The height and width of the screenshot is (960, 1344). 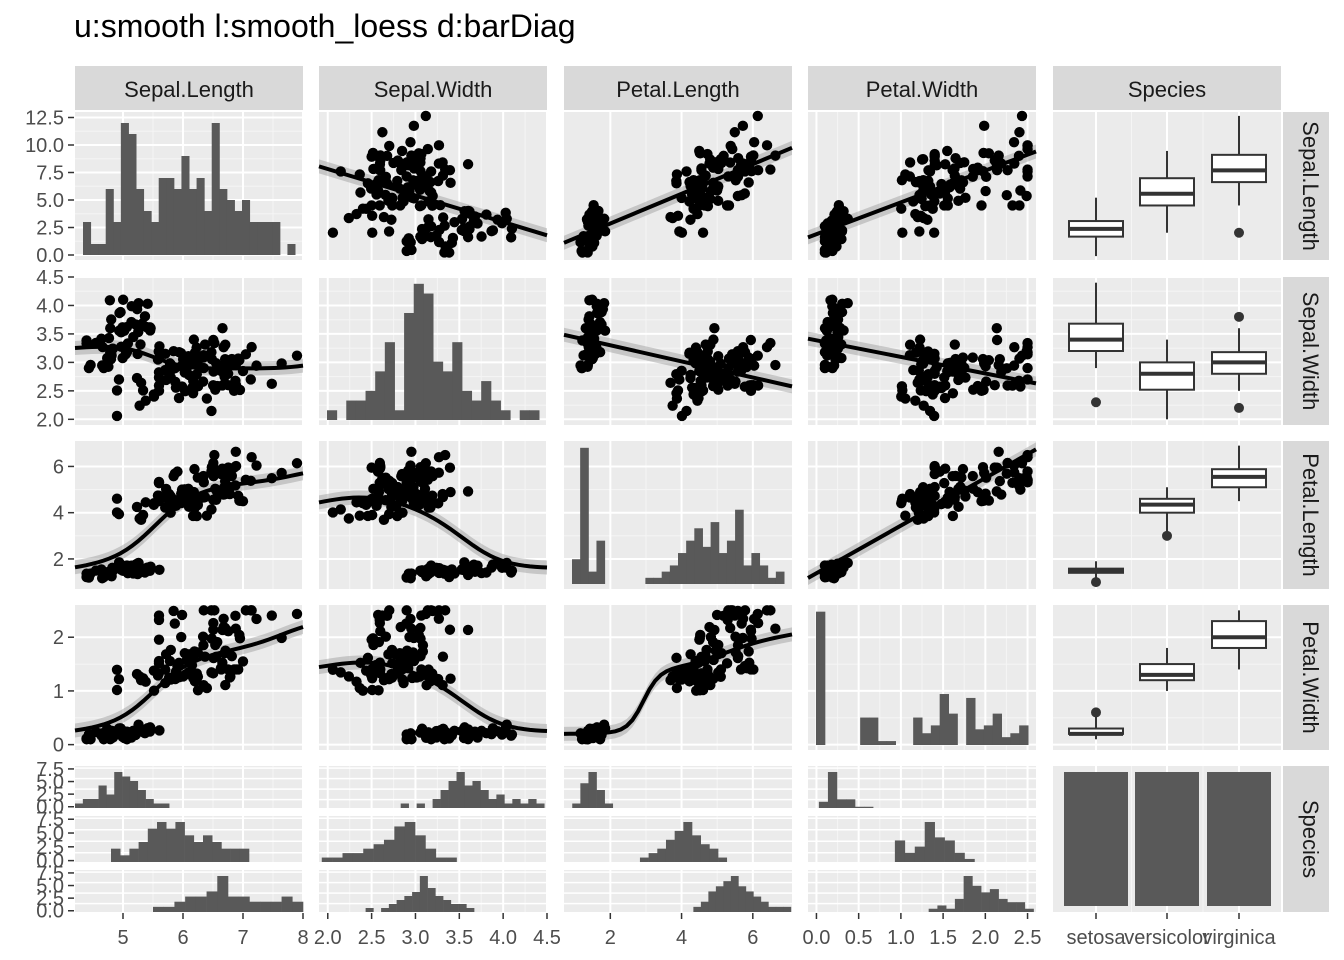 What do you see at coordinates (50, 862) in the screenshot?
I see `y-tick-label: 0.0` at bounding box center [50, 862].